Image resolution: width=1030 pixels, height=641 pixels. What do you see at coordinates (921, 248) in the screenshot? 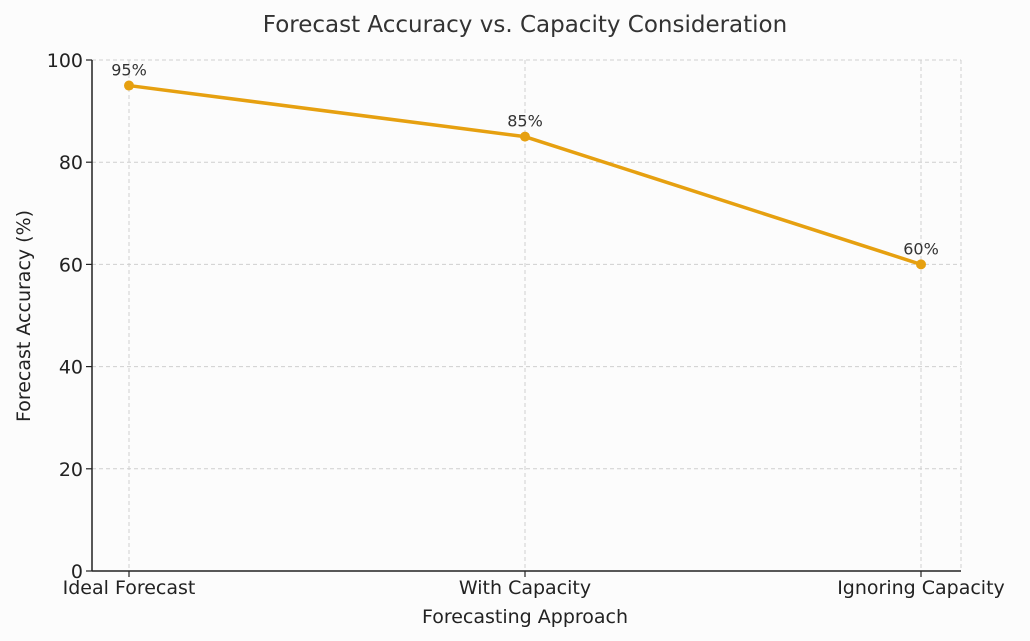
I see `data-label: 60%` at bounding box center [921, 248].